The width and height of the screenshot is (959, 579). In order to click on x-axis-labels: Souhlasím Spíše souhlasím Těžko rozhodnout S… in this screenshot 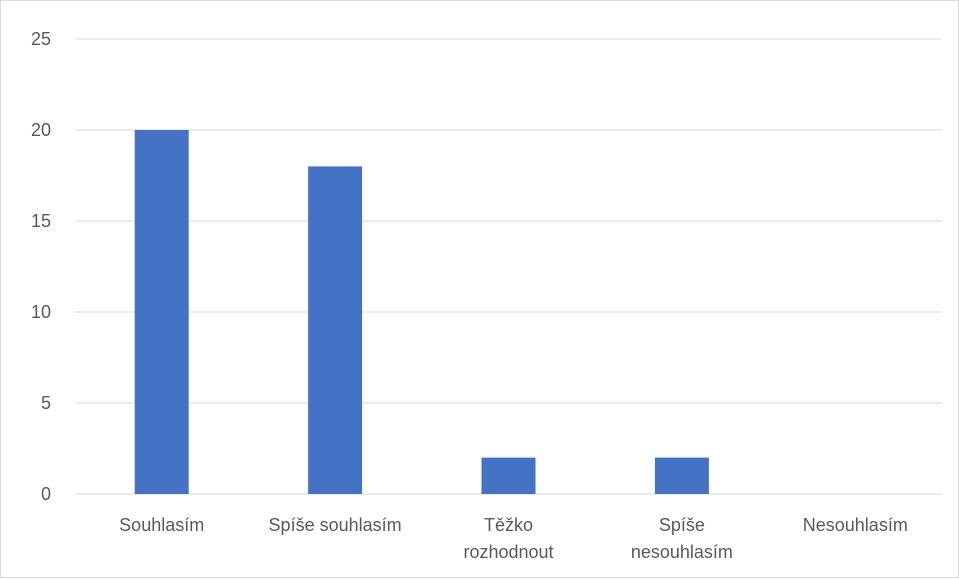, I will do `click(513, 538)`.